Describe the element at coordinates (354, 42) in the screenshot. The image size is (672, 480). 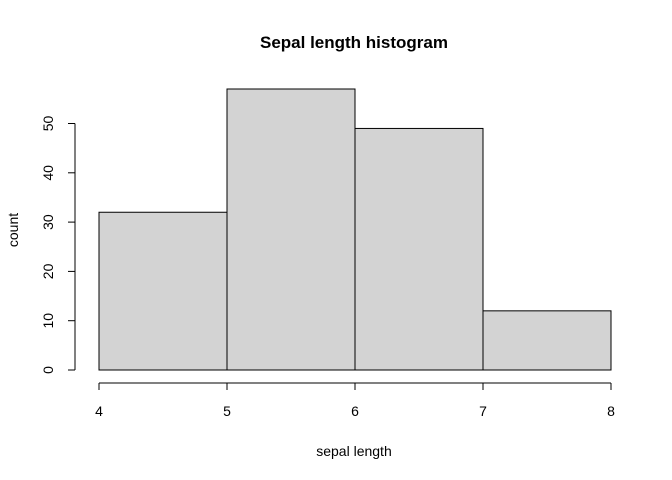
I see `chart-title: Sepal length histogram` at that location.